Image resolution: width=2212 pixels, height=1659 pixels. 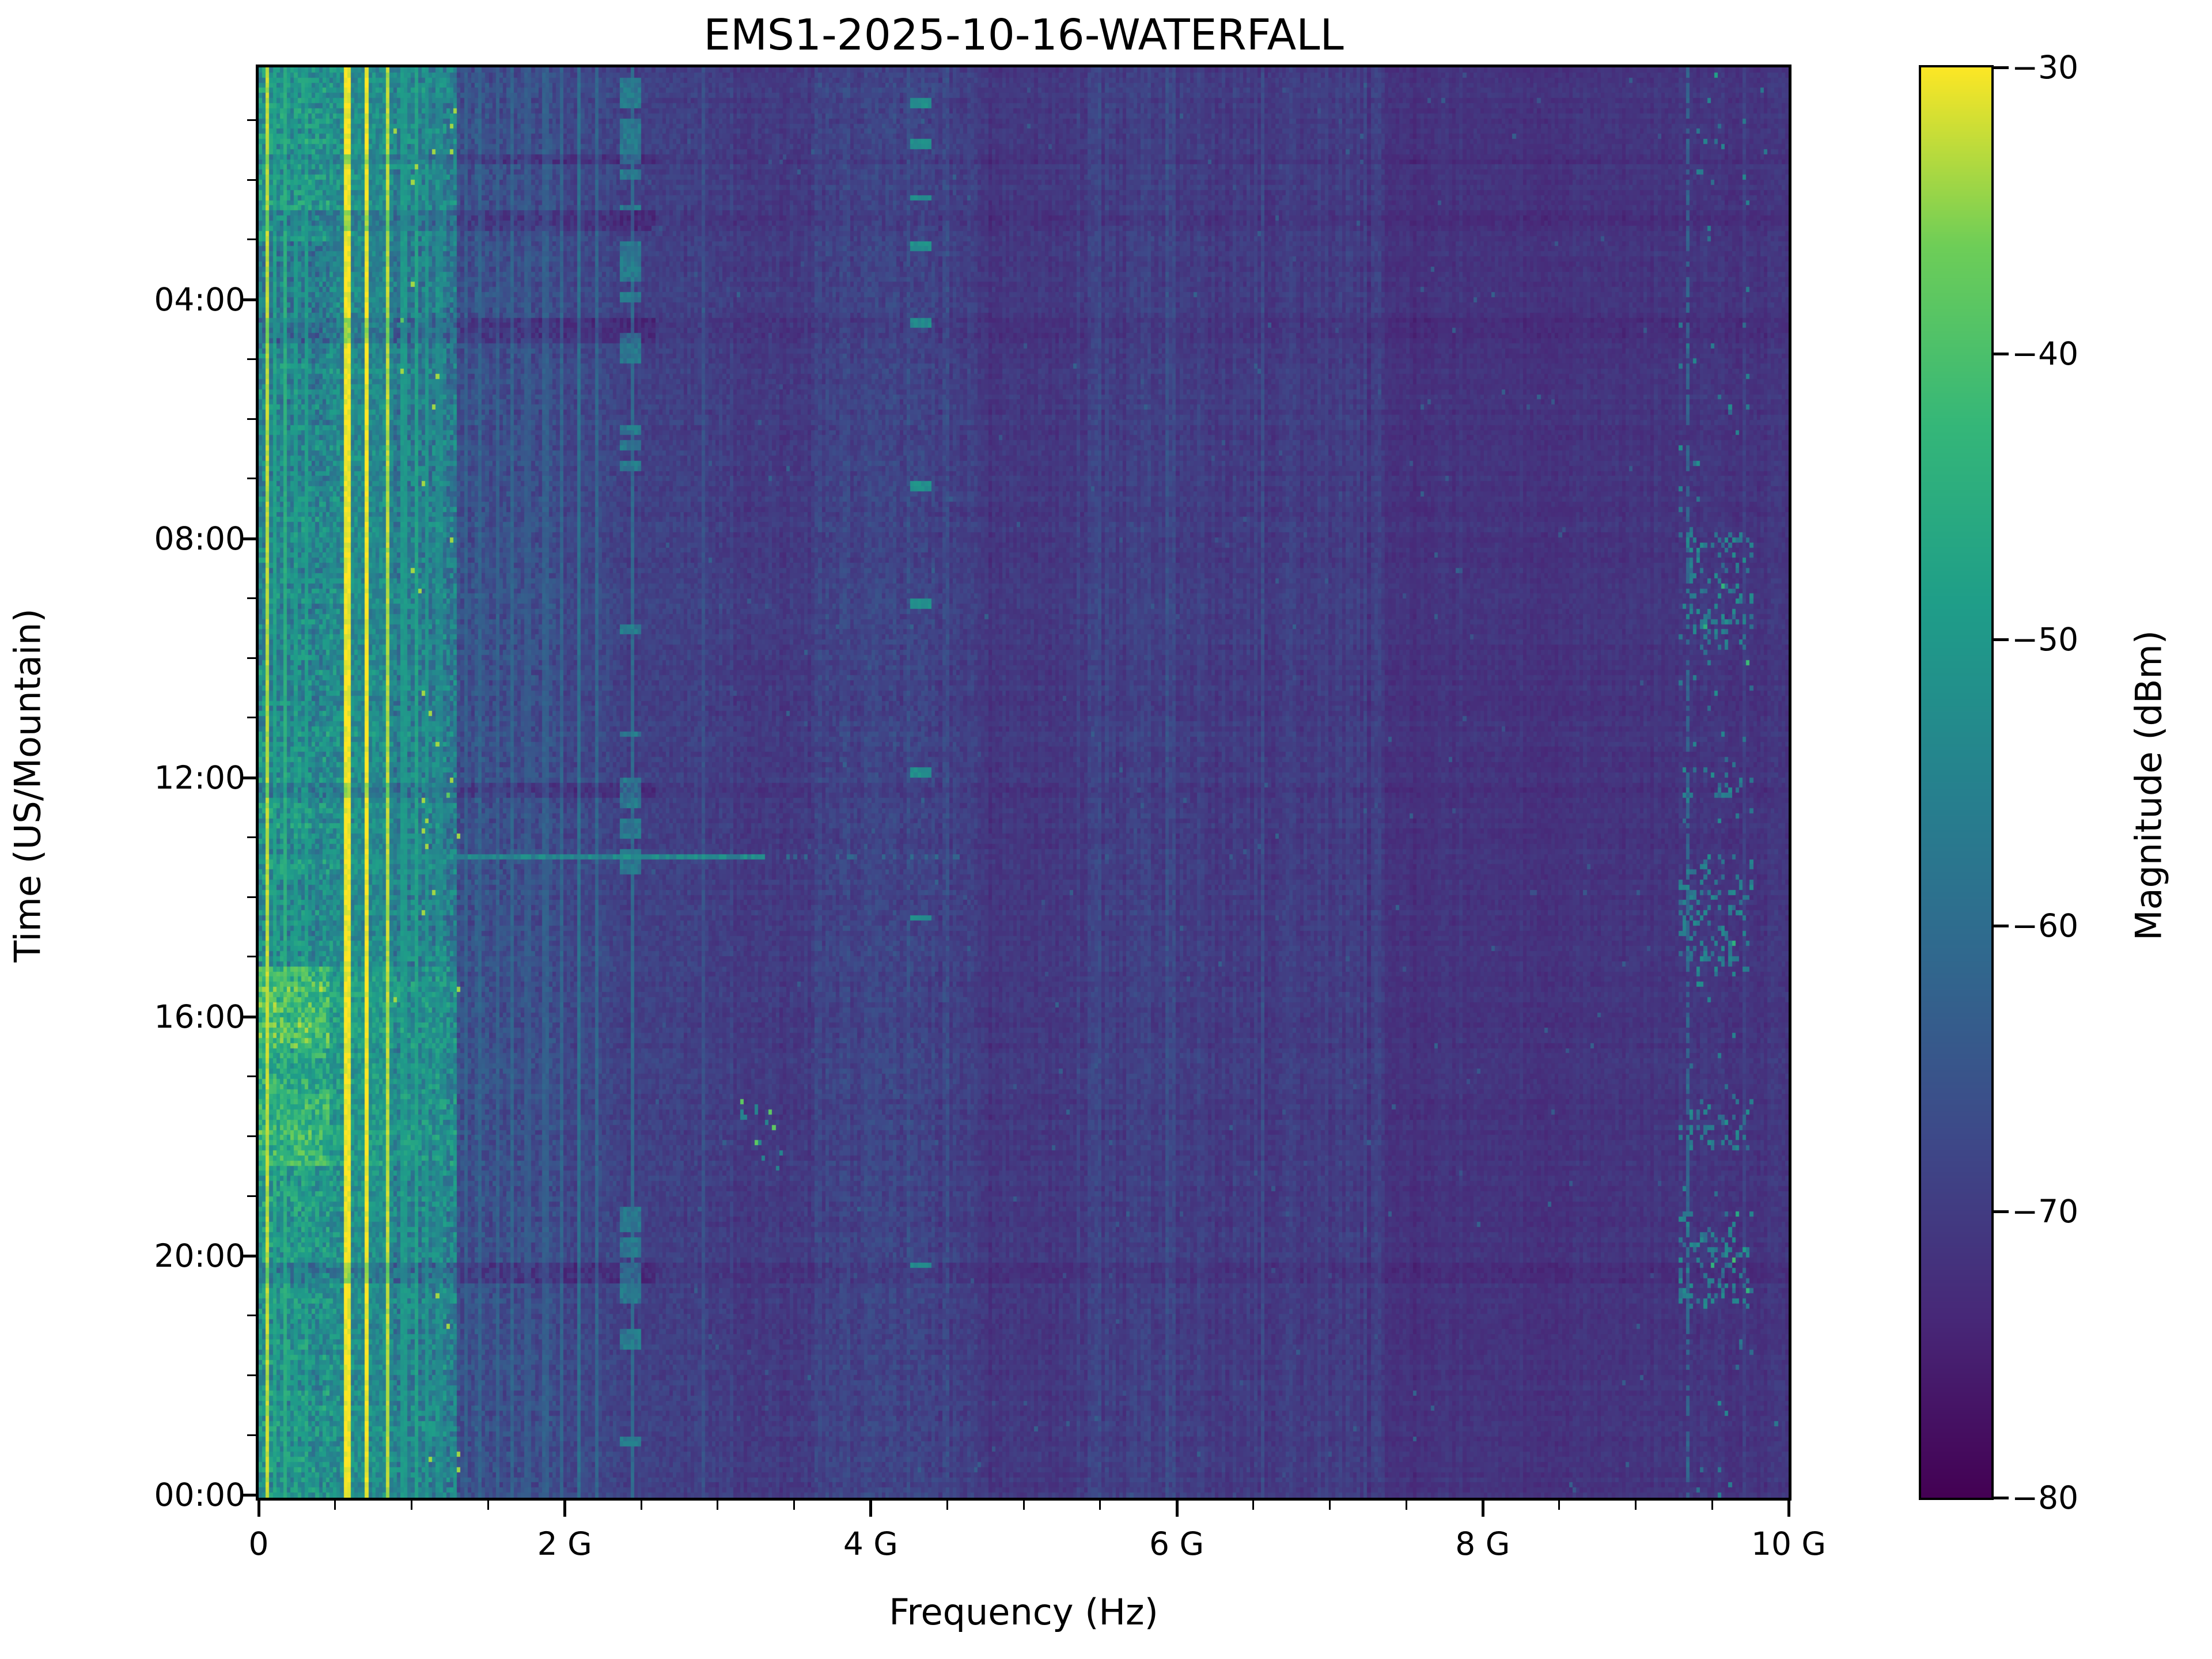 What do you see at coordinates (2045, 639) in the screenshot?
I see `colorbar-tick-label: −50` at bounding box center [2045, 639].